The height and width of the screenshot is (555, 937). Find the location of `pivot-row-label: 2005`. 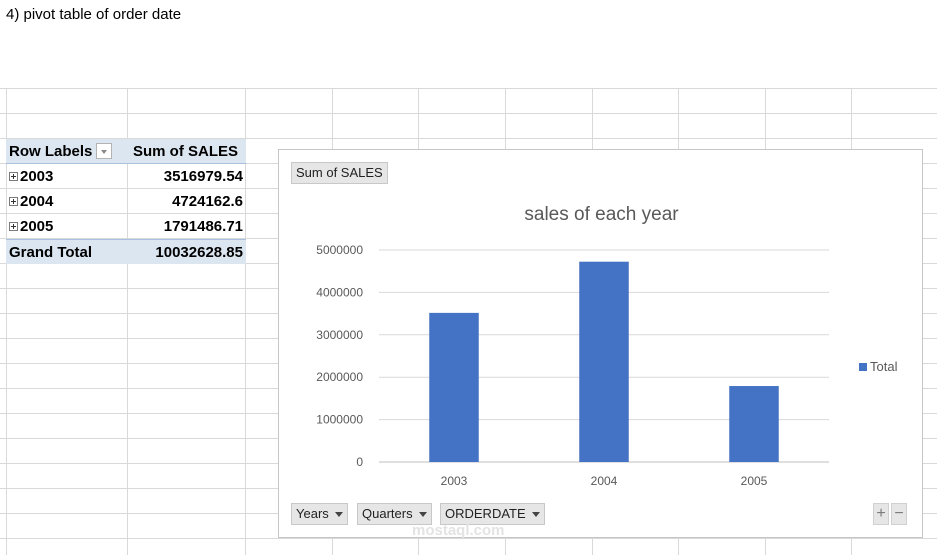

pivot-row-label: 2005 is located at coordinates (37, 226).